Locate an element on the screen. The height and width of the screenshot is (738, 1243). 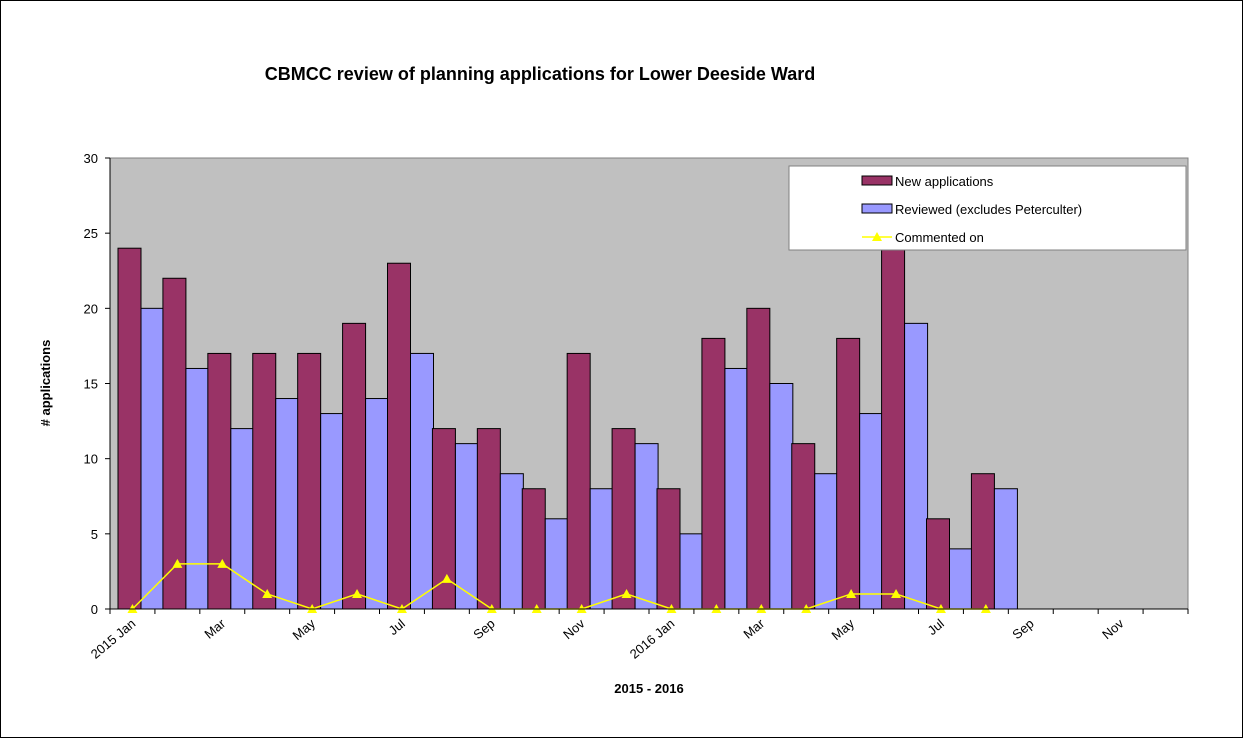
legend-box is located at coordinates (987, 208).